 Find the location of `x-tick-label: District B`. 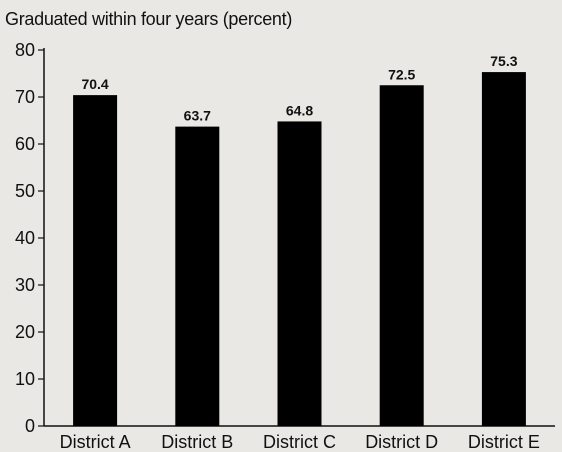

x-tick-label: District B is located at coordinates (197, 442).